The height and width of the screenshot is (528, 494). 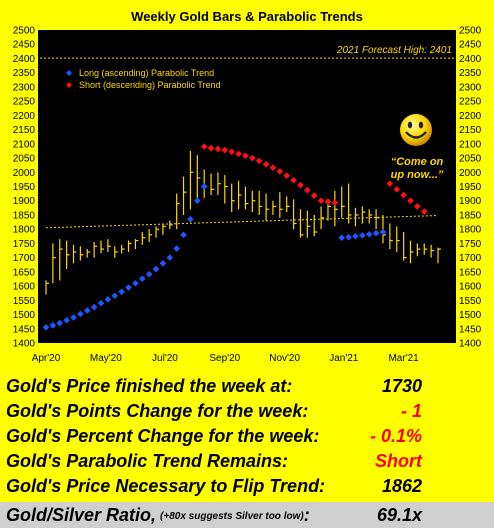 What do you see at coordinates (417, 175) in the screenshot?
I see `annotation-line-2: up now...”` at bounding box center [417, 175].